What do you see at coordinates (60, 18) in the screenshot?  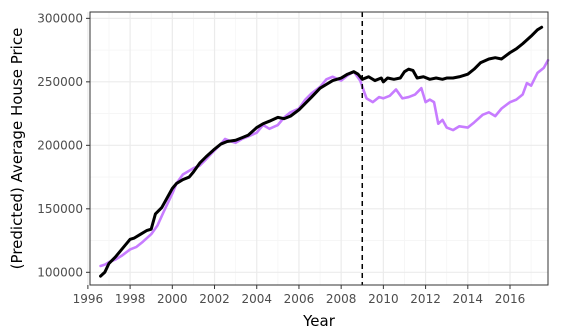 I see `y-tick-label: 300000` at bounding box center [60, 18].